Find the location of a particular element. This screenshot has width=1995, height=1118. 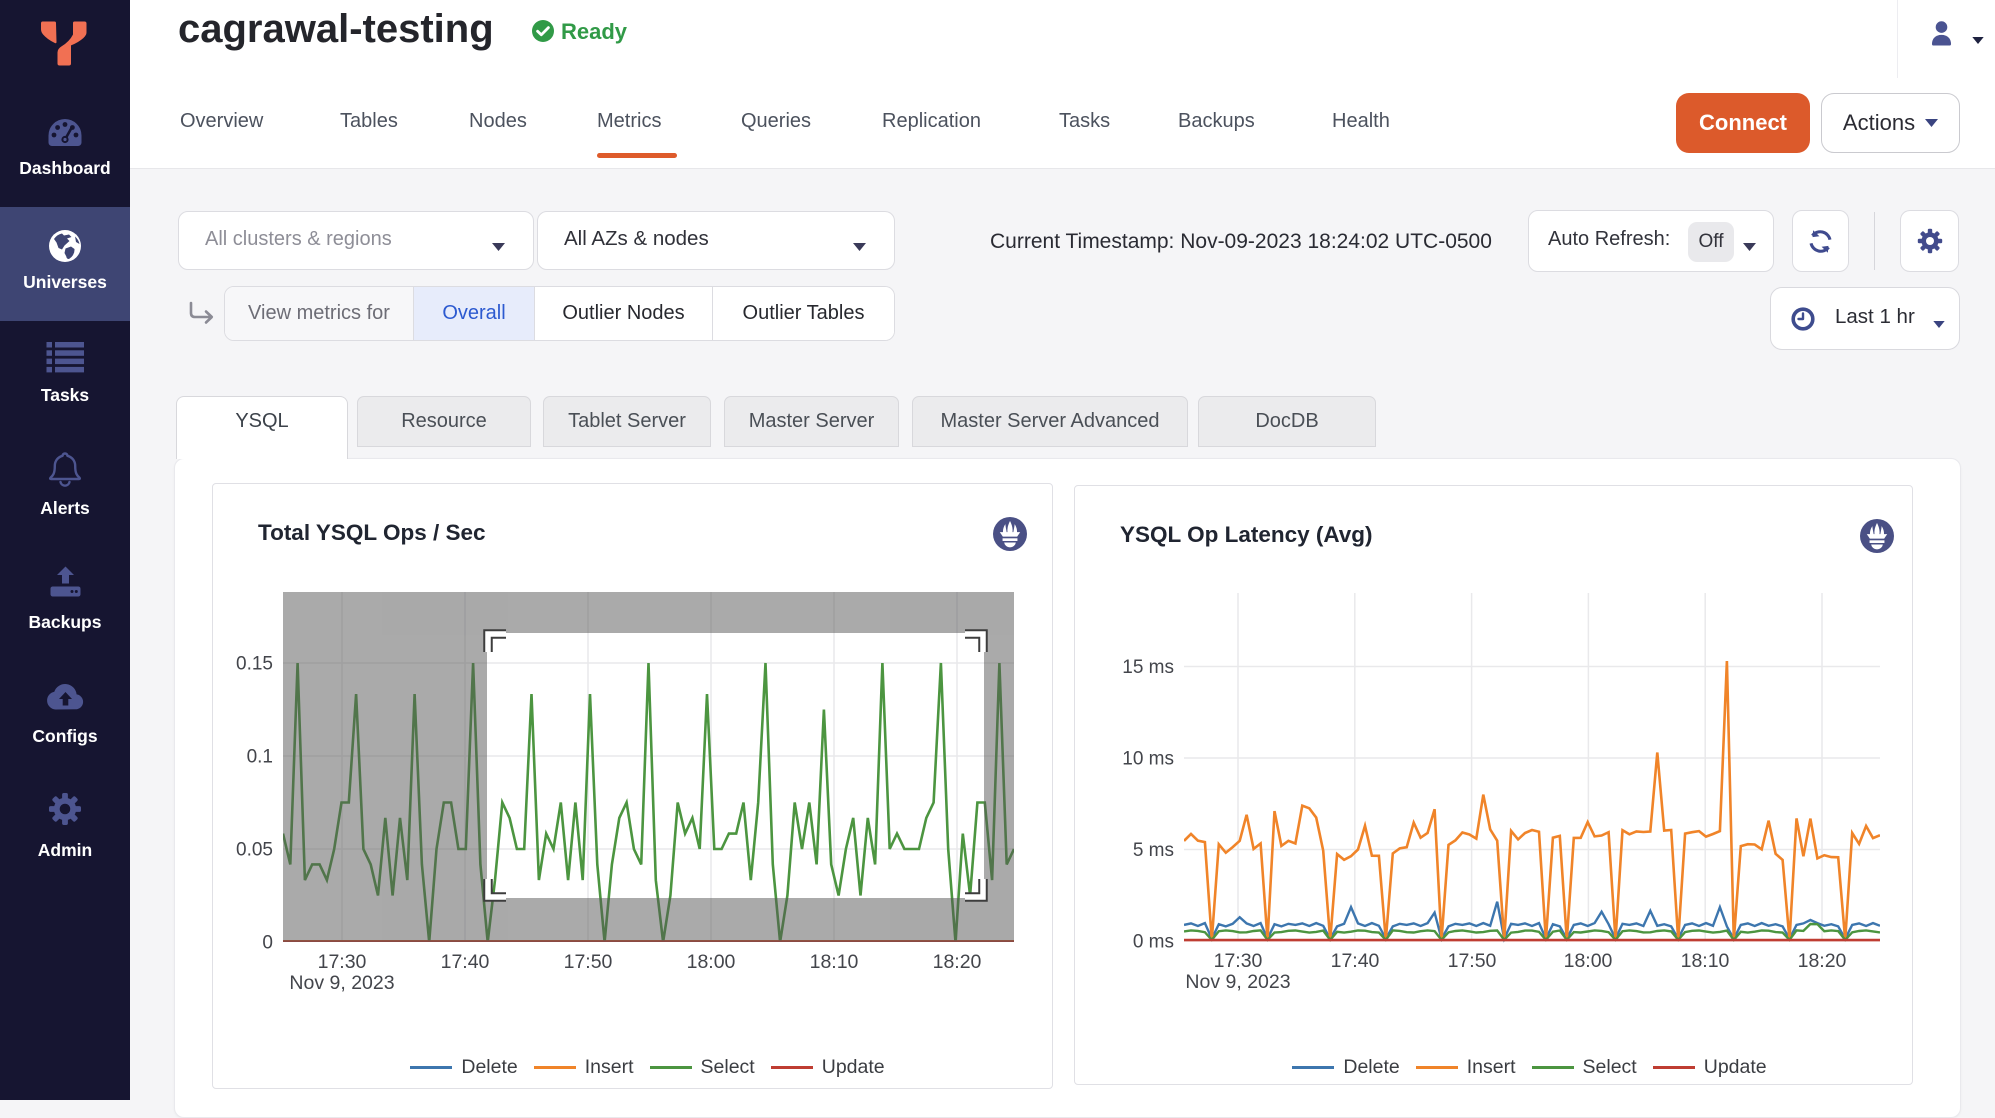

svg-text: 5 ms is located at coordinates (1153, 850).